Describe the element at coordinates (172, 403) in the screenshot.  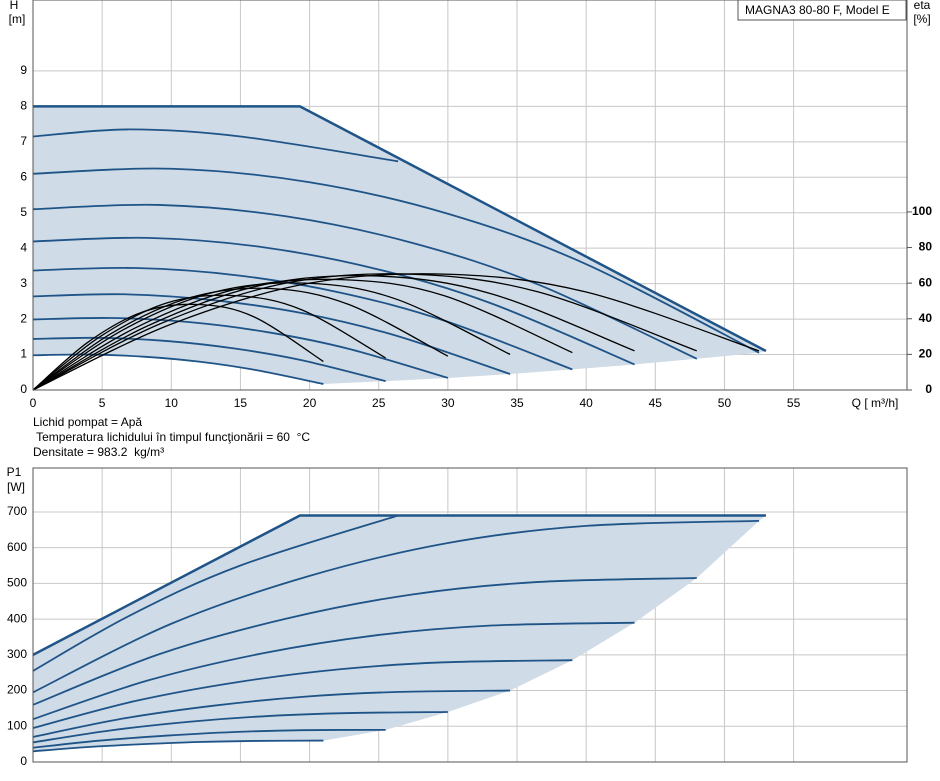
I see `x-tick-label: 10` at that location.